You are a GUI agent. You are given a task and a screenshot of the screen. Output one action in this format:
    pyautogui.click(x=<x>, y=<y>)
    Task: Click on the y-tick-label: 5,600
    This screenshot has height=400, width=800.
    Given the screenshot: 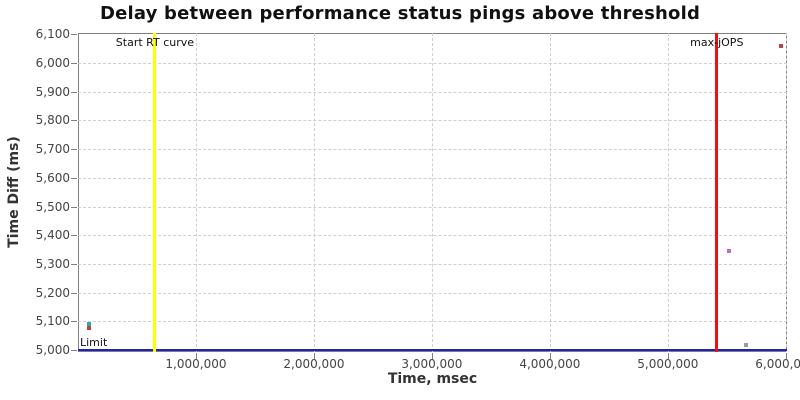 What is the action you would take?
    pyautogui.click(x=52, y=177)
    